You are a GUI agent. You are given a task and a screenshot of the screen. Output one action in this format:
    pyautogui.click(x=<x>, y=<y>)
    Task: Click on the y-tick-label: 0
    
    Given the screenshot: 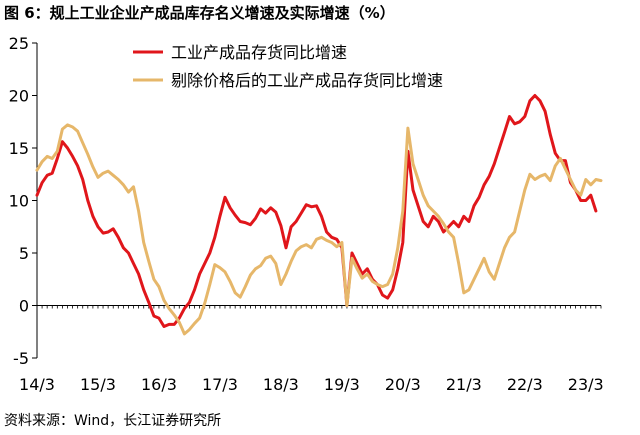 What is the action you would take?
    pyautogui.click(x=24, y=306)
    